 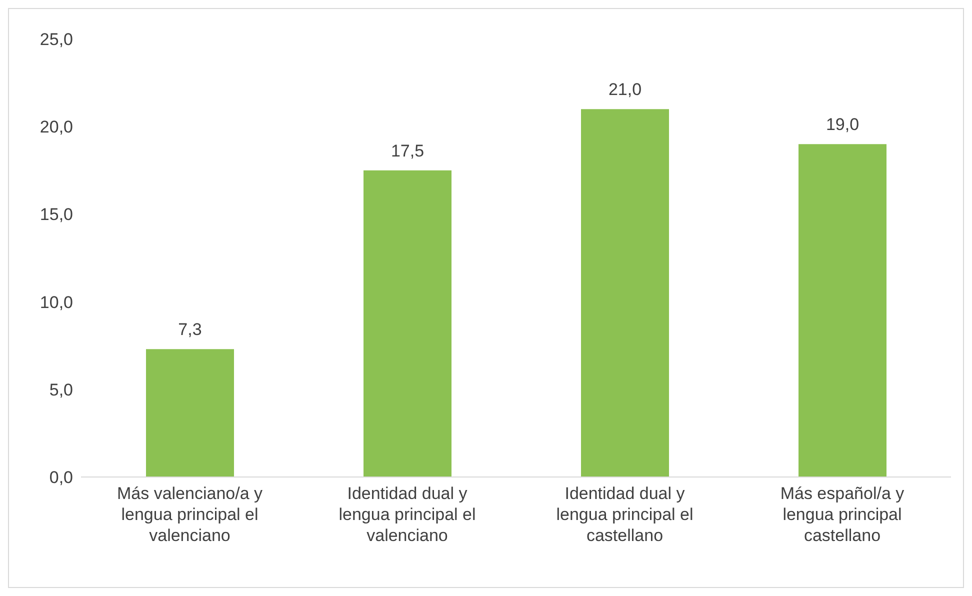 What do you see at coordinates (842, 514) in the screenshot?
I see `x-tick-label: Más español/a y lengua principal castellano` at bounding box center [842, 514].